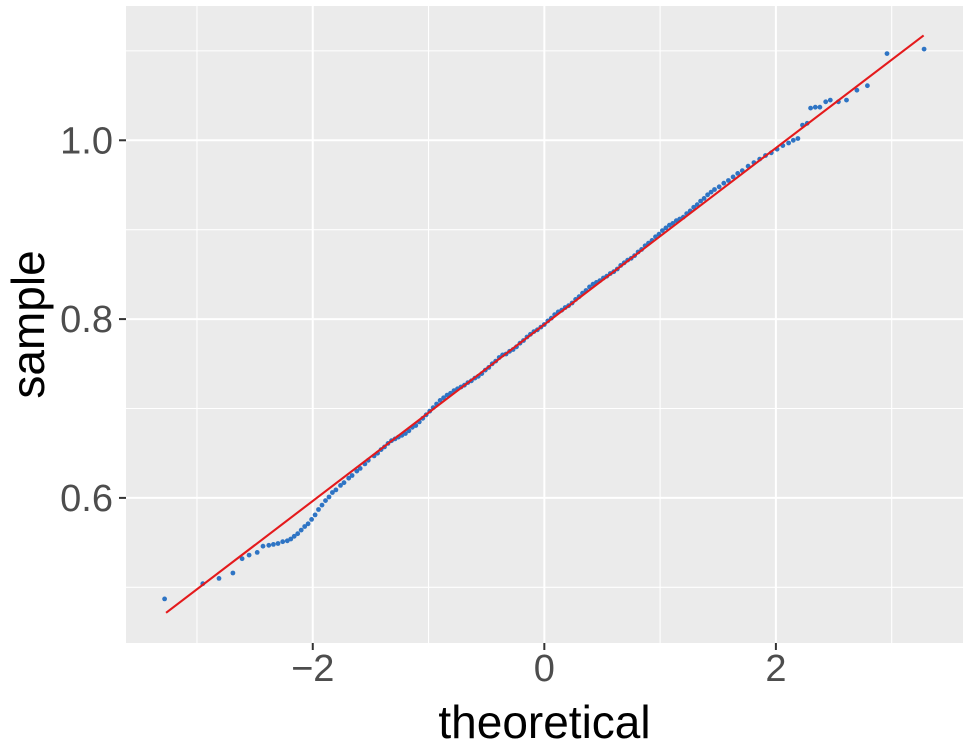 Image resolution: width=969 pixels, height=749 pixels. Describe the element at coordinates (312, 669) in the screenshot. I see `x-tick-label: −2` at that location.